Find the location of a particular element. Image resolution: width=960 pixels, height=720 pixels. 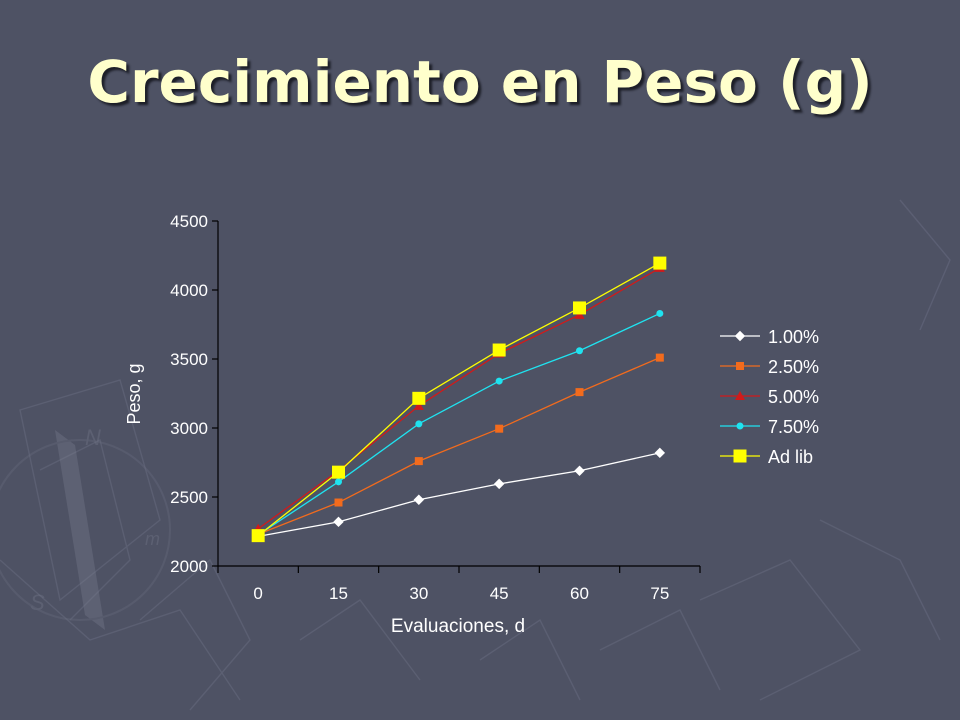

y-axis-label: Peso, g is located at coordinates (134, 393).